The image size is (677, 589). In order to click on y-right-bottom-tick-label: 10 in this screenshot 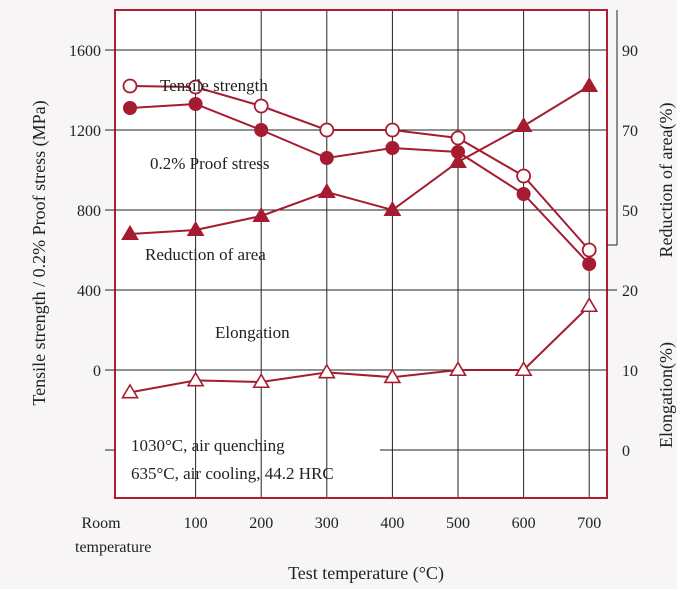, I will do `click(630, 371)`.